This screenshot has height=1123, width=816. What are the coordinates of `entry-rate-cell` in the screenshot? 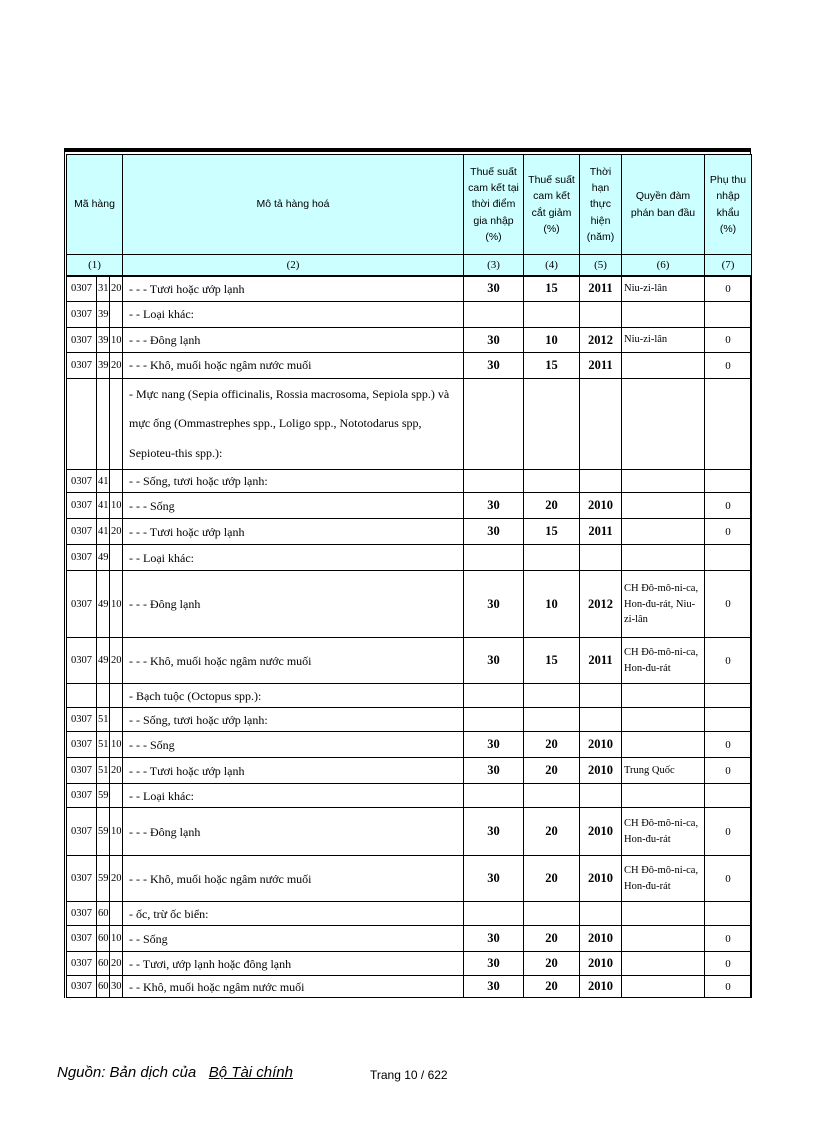 It's located at (494, 720).